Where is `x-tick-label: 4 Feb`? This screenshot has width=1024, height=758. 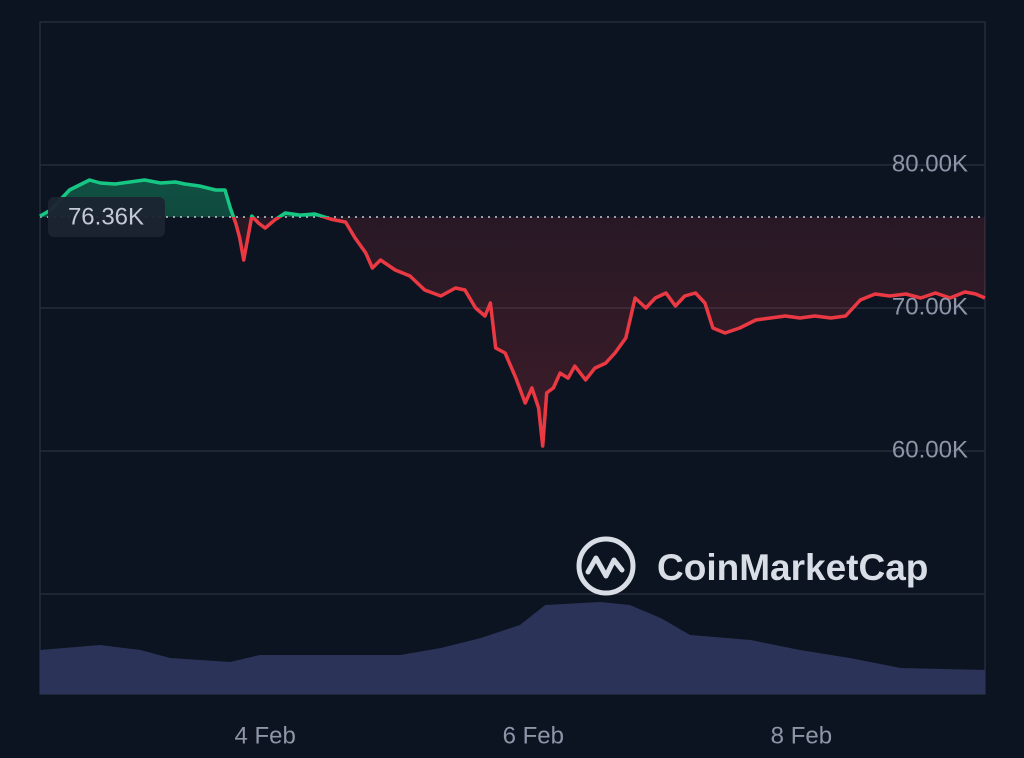 x-tick-label: 4 Feb is located at coordinates (265, 735).